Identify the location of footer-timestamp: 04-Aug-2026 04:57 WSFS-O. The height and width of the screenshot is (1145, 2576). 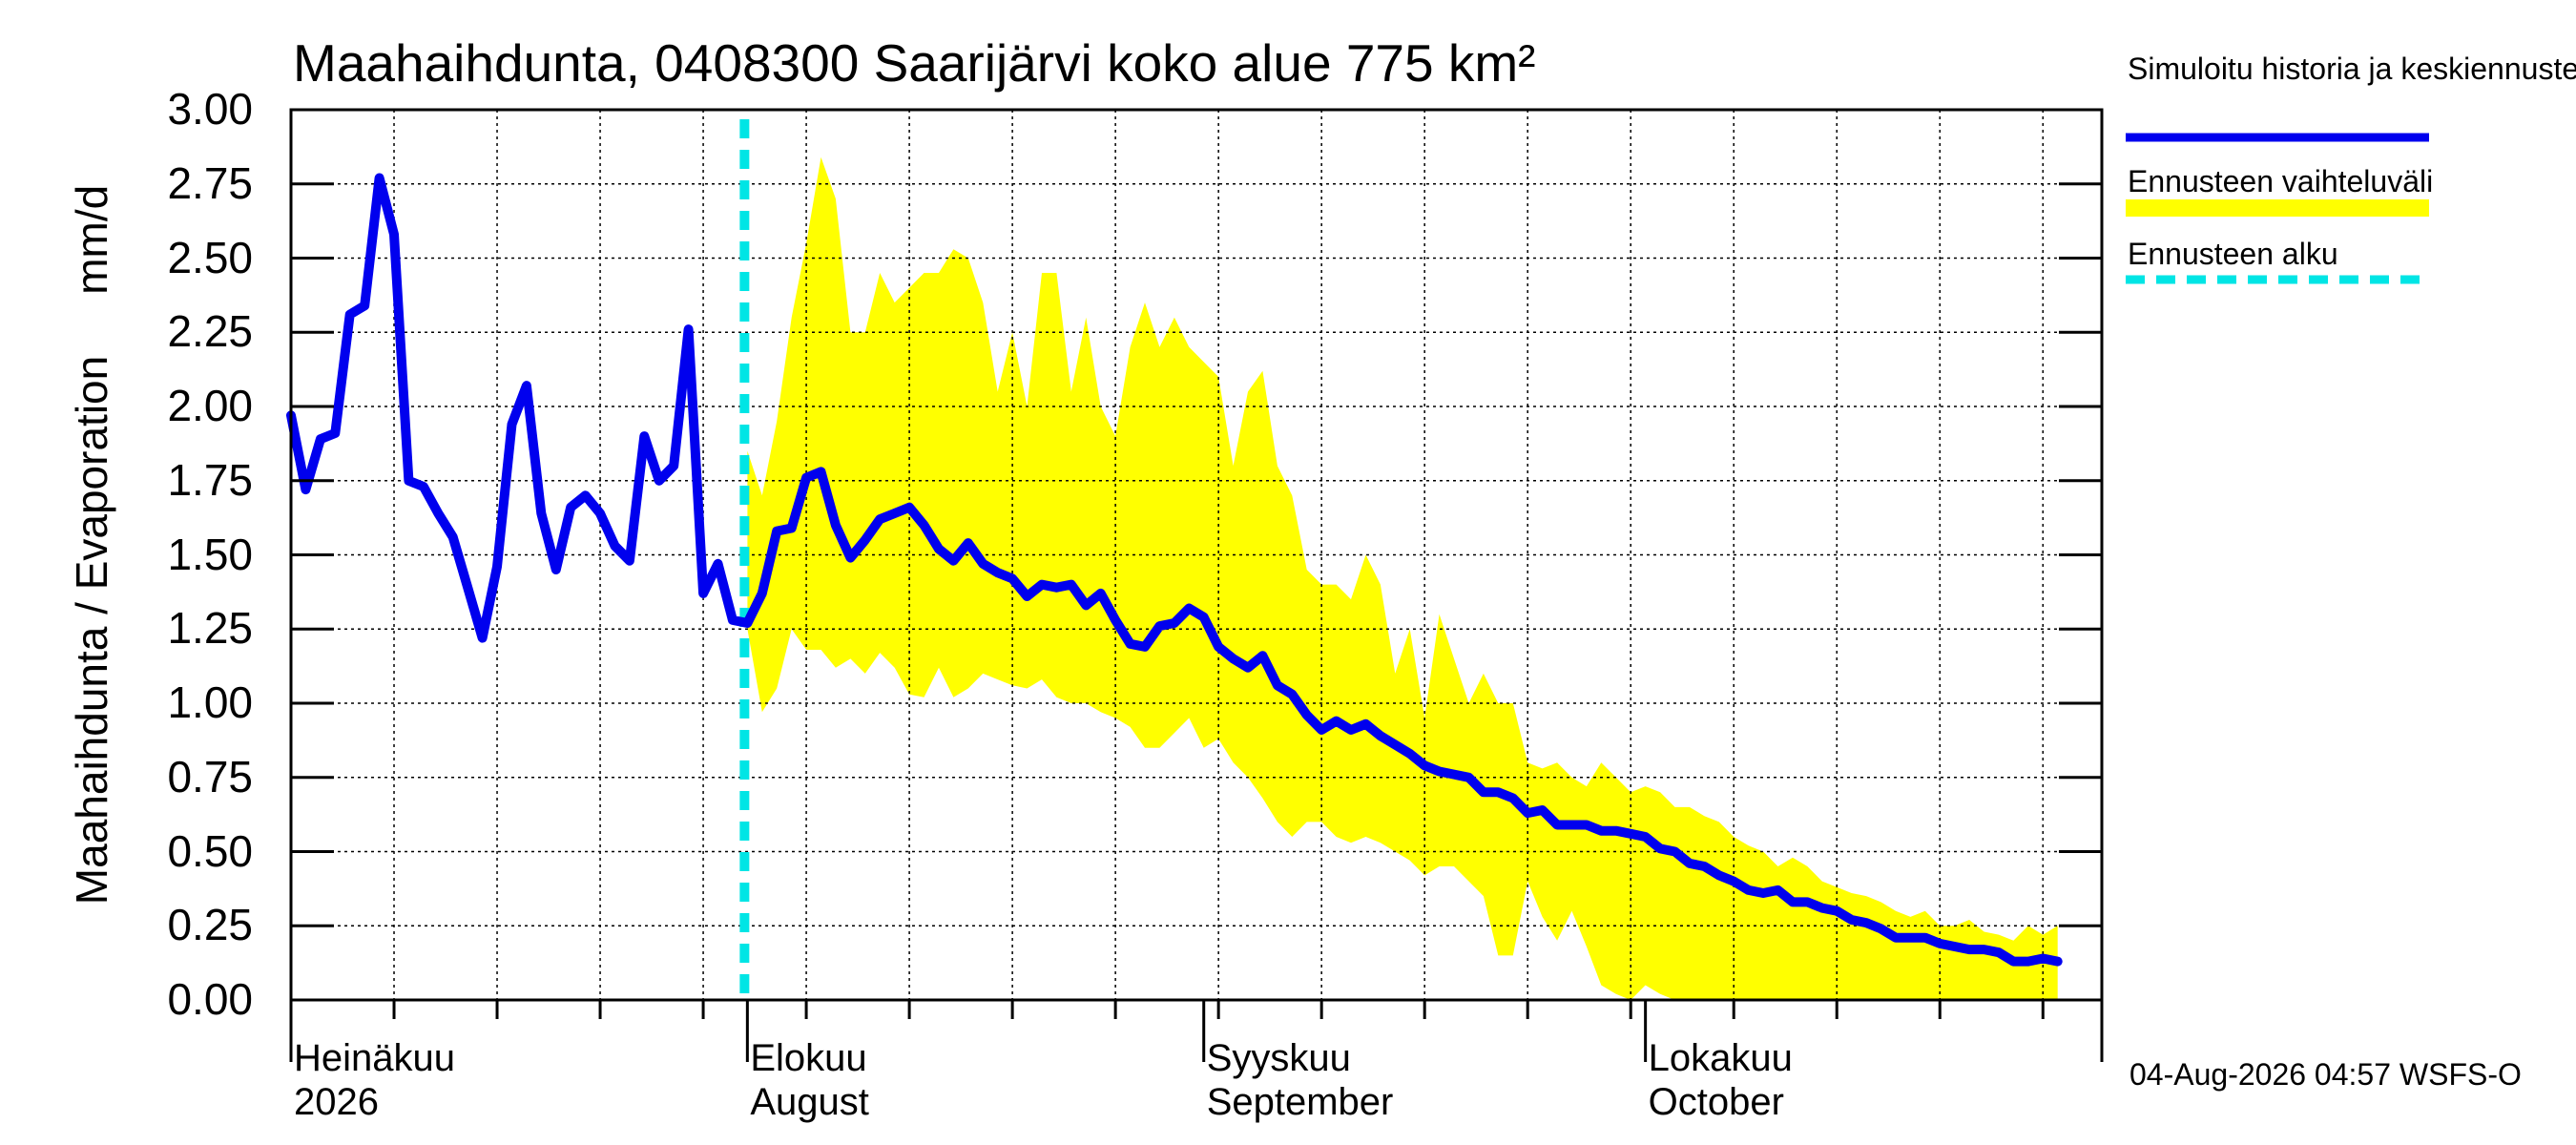
(2325, 1074).